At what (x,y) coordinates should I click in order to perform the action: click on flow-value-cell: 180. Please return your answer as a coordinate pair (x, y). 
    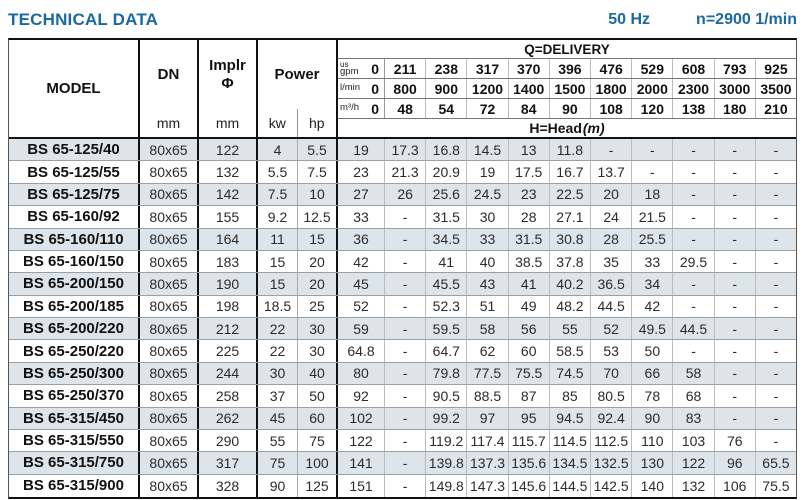
    Looking at the image, I should click on (735, 108).